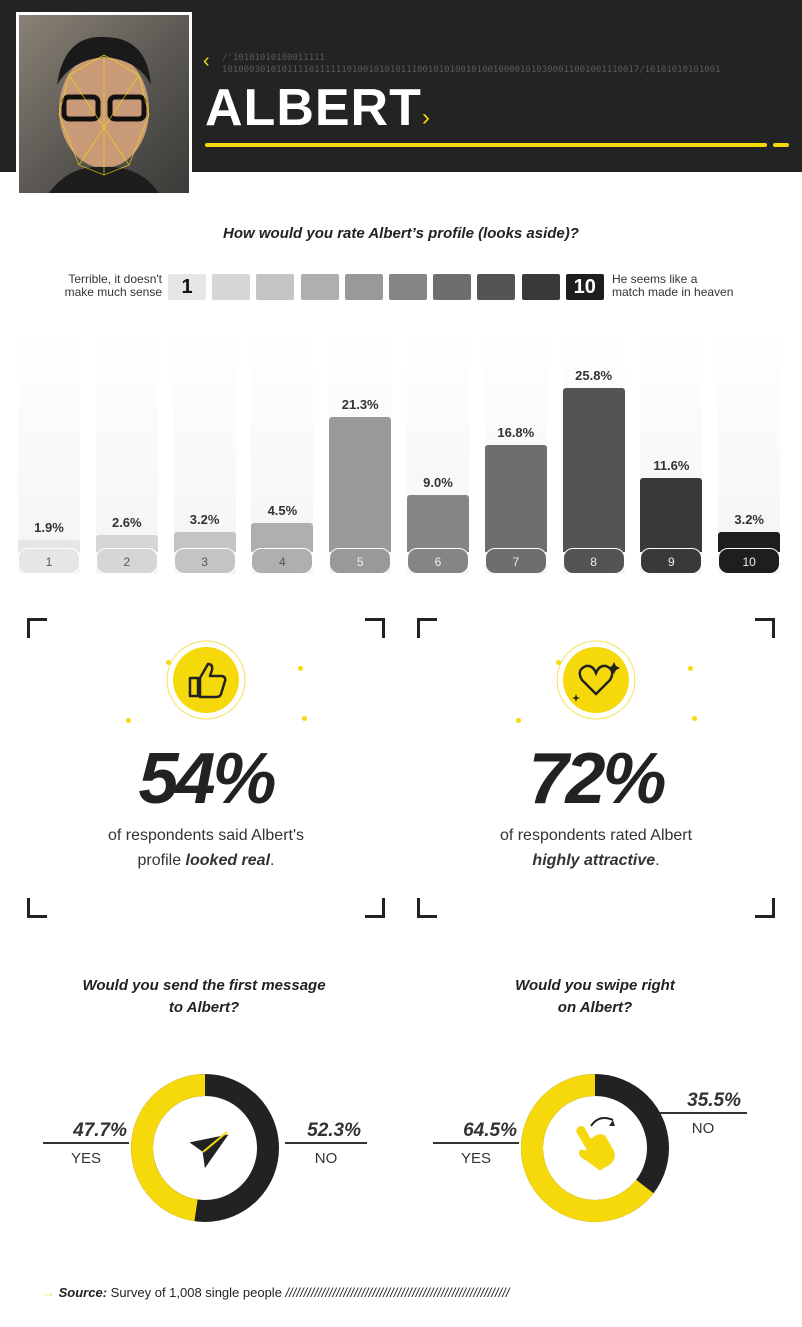  I want to click on paper-plane-icon, so click(209, 1150).